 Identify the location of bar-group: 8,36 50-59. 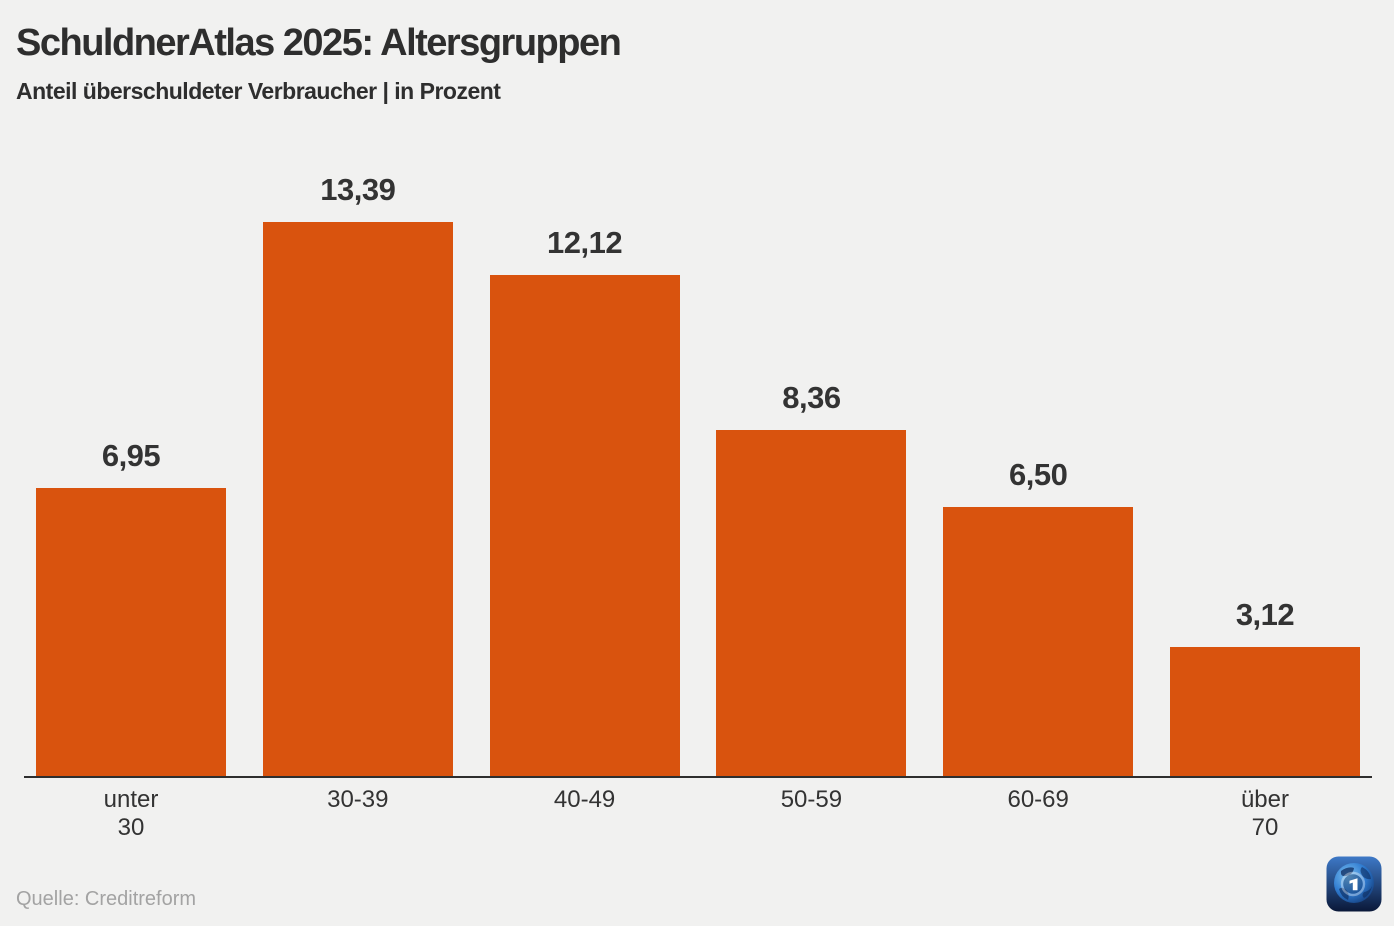
(811, 406).